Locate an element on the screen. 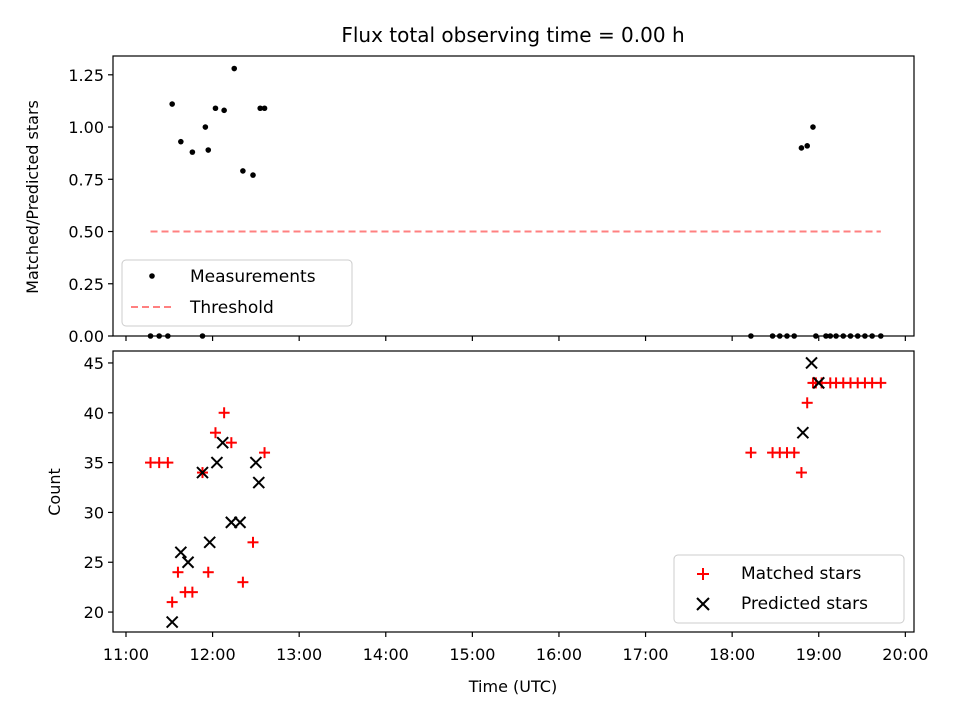 The width and height of the screenshot is (960, 720). top-legend-box is located at coordinates (237, 293).